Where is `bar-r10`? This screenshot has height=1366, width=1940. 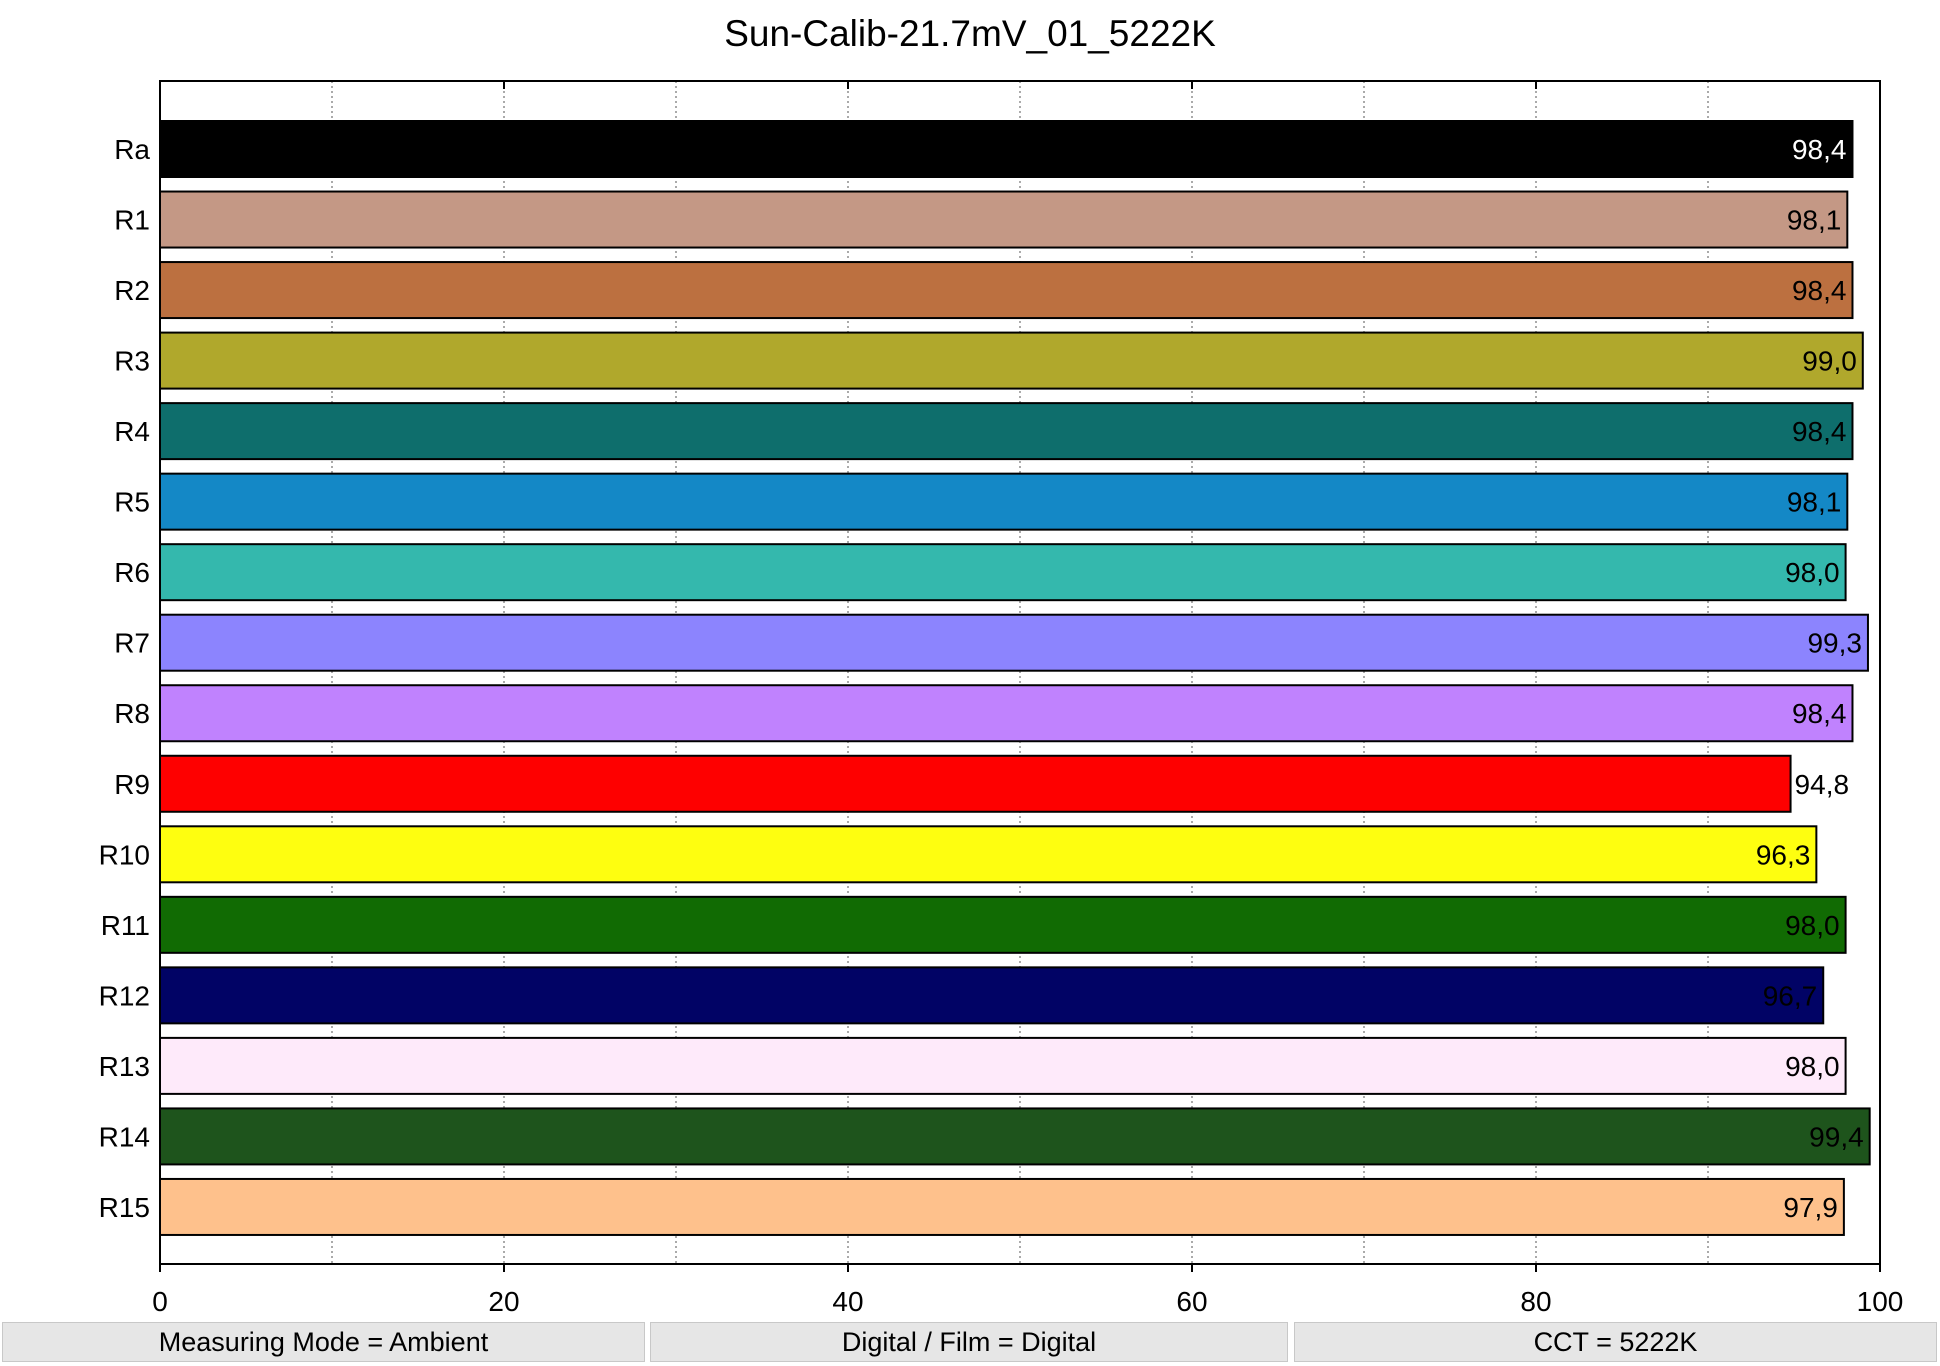 bar-r10 is located at coordinates (988, 854).